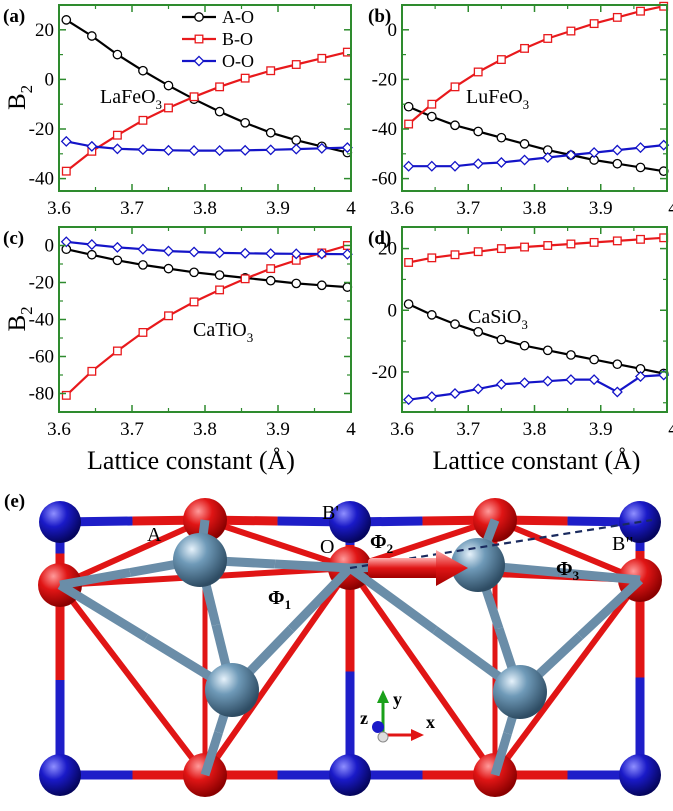 This screenshot has width=673, height=811. What do you see at coordinates (237, 39) in the screenshot?
I see `legend-label: B-O` at bounding box center [237, 39].